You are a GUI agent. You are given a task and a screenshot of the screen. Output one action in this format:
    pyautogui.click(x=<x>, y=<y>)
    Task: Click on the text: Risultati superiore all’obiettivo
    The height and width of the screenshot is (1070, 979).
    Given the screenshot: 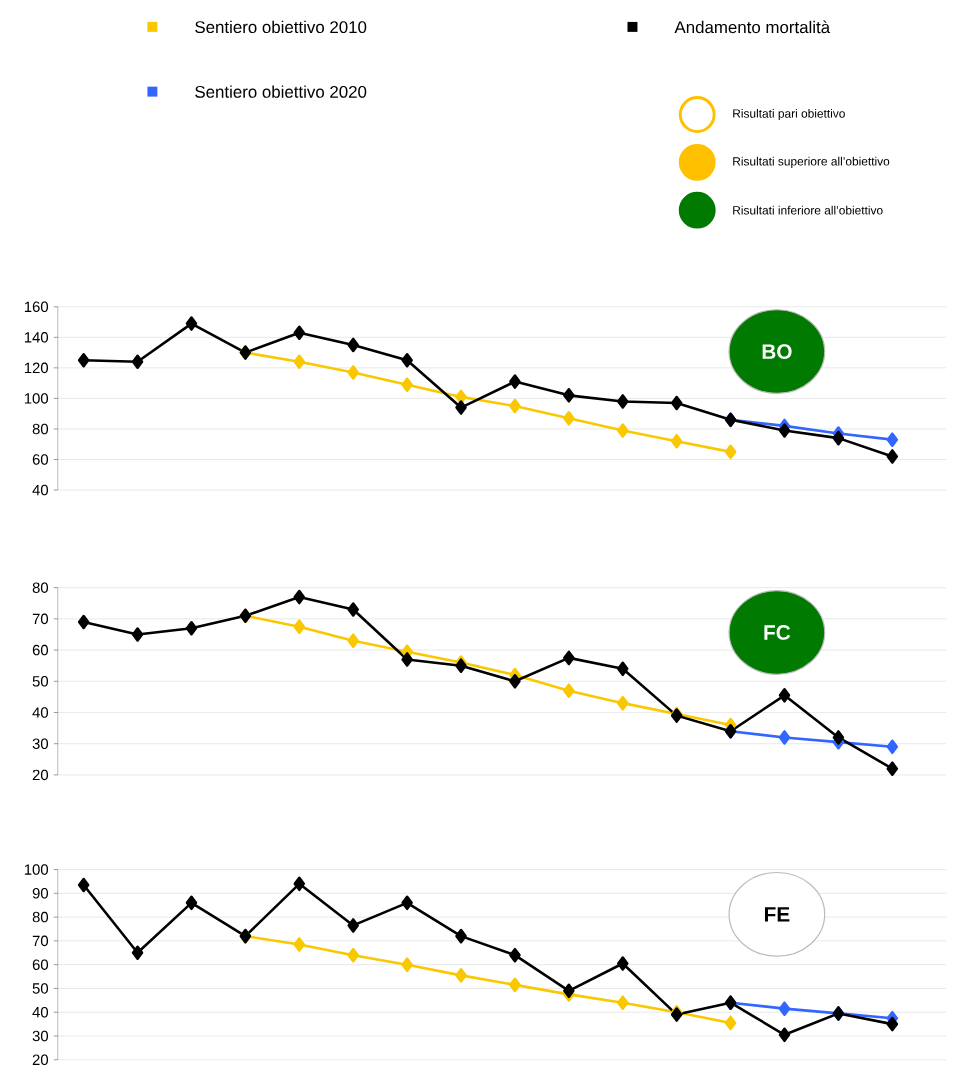 What is the action you would take?
    pyautogui.click(x=811, y=162)
    